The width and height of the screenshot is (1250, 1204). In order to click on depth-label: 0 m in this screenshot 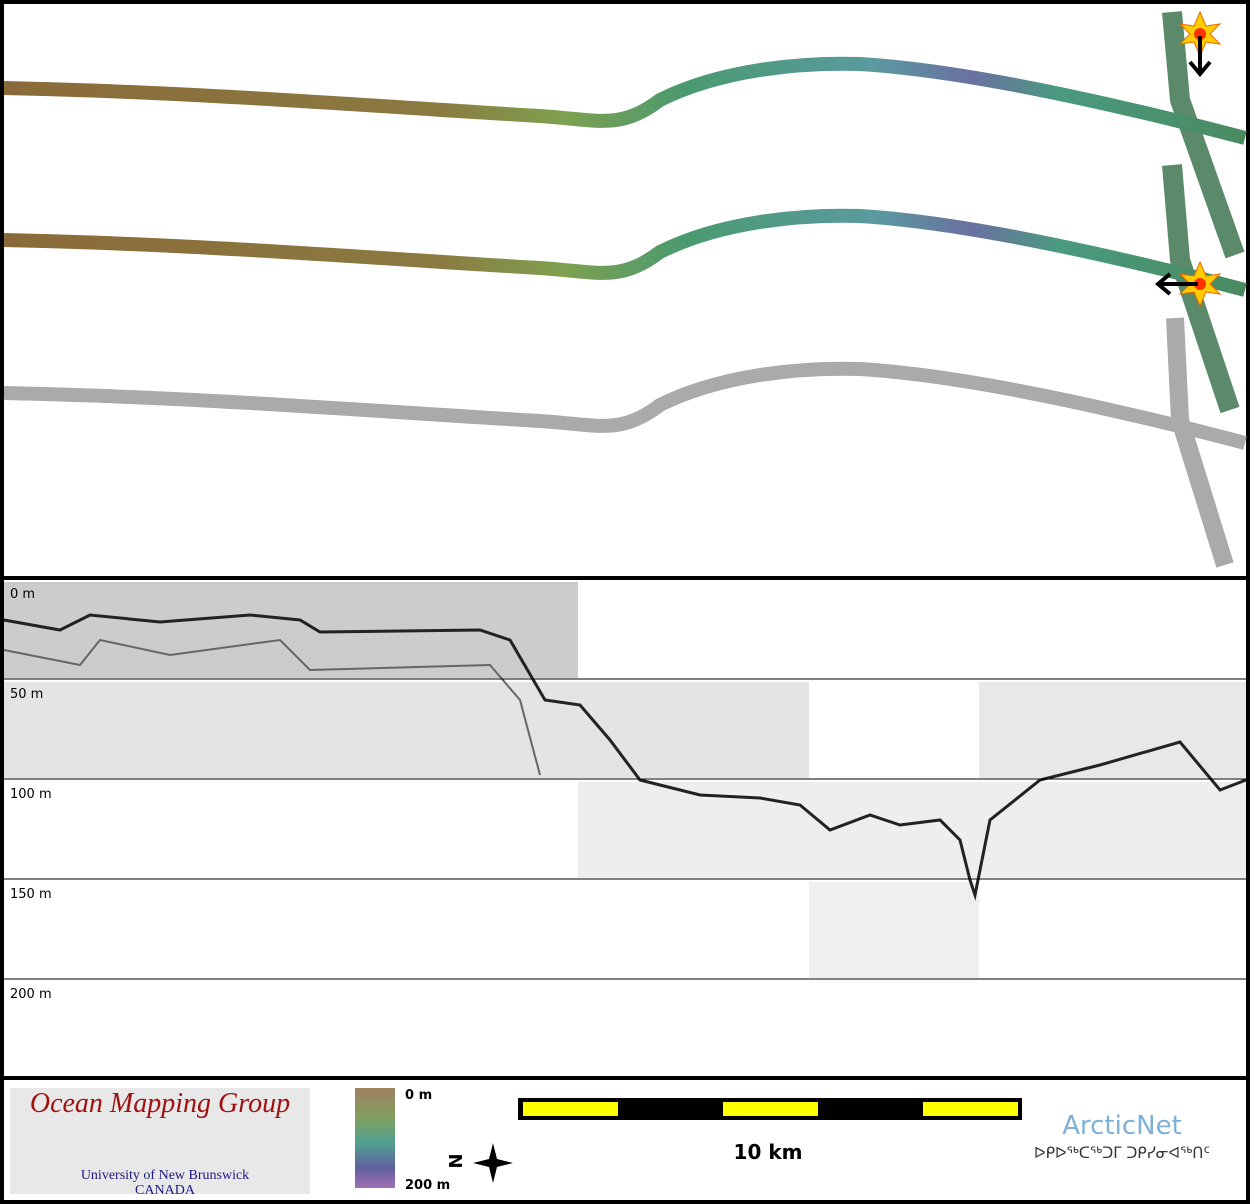, I will do `click(22, 594)`.